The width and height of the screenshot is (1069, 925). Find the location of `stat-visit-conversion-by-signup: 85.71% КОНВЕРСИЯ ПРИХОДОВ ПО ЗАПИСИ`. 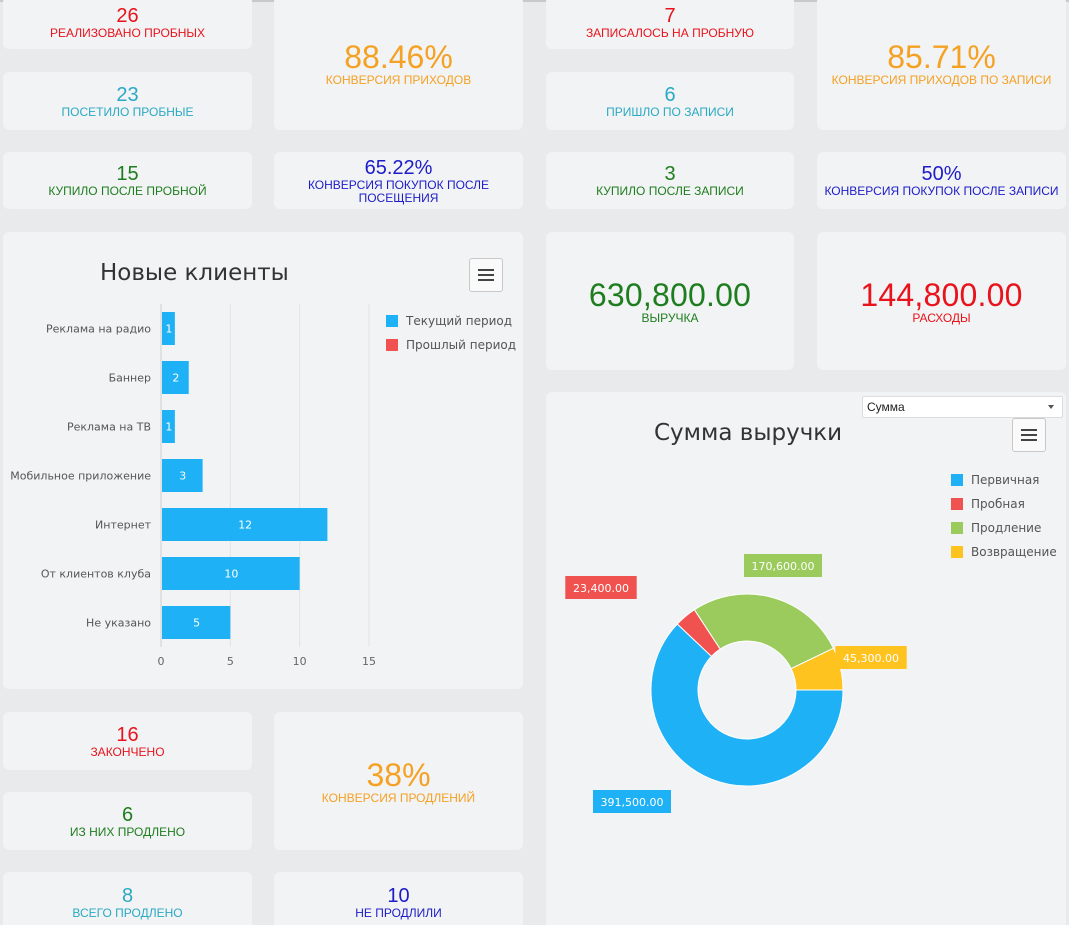

stat-visit-conversion-by-signup: 85.71% КОНВЕРСИЯ ПРИХОДОВ ПО ЗАПИСИ is located at coordinates (941, 65).